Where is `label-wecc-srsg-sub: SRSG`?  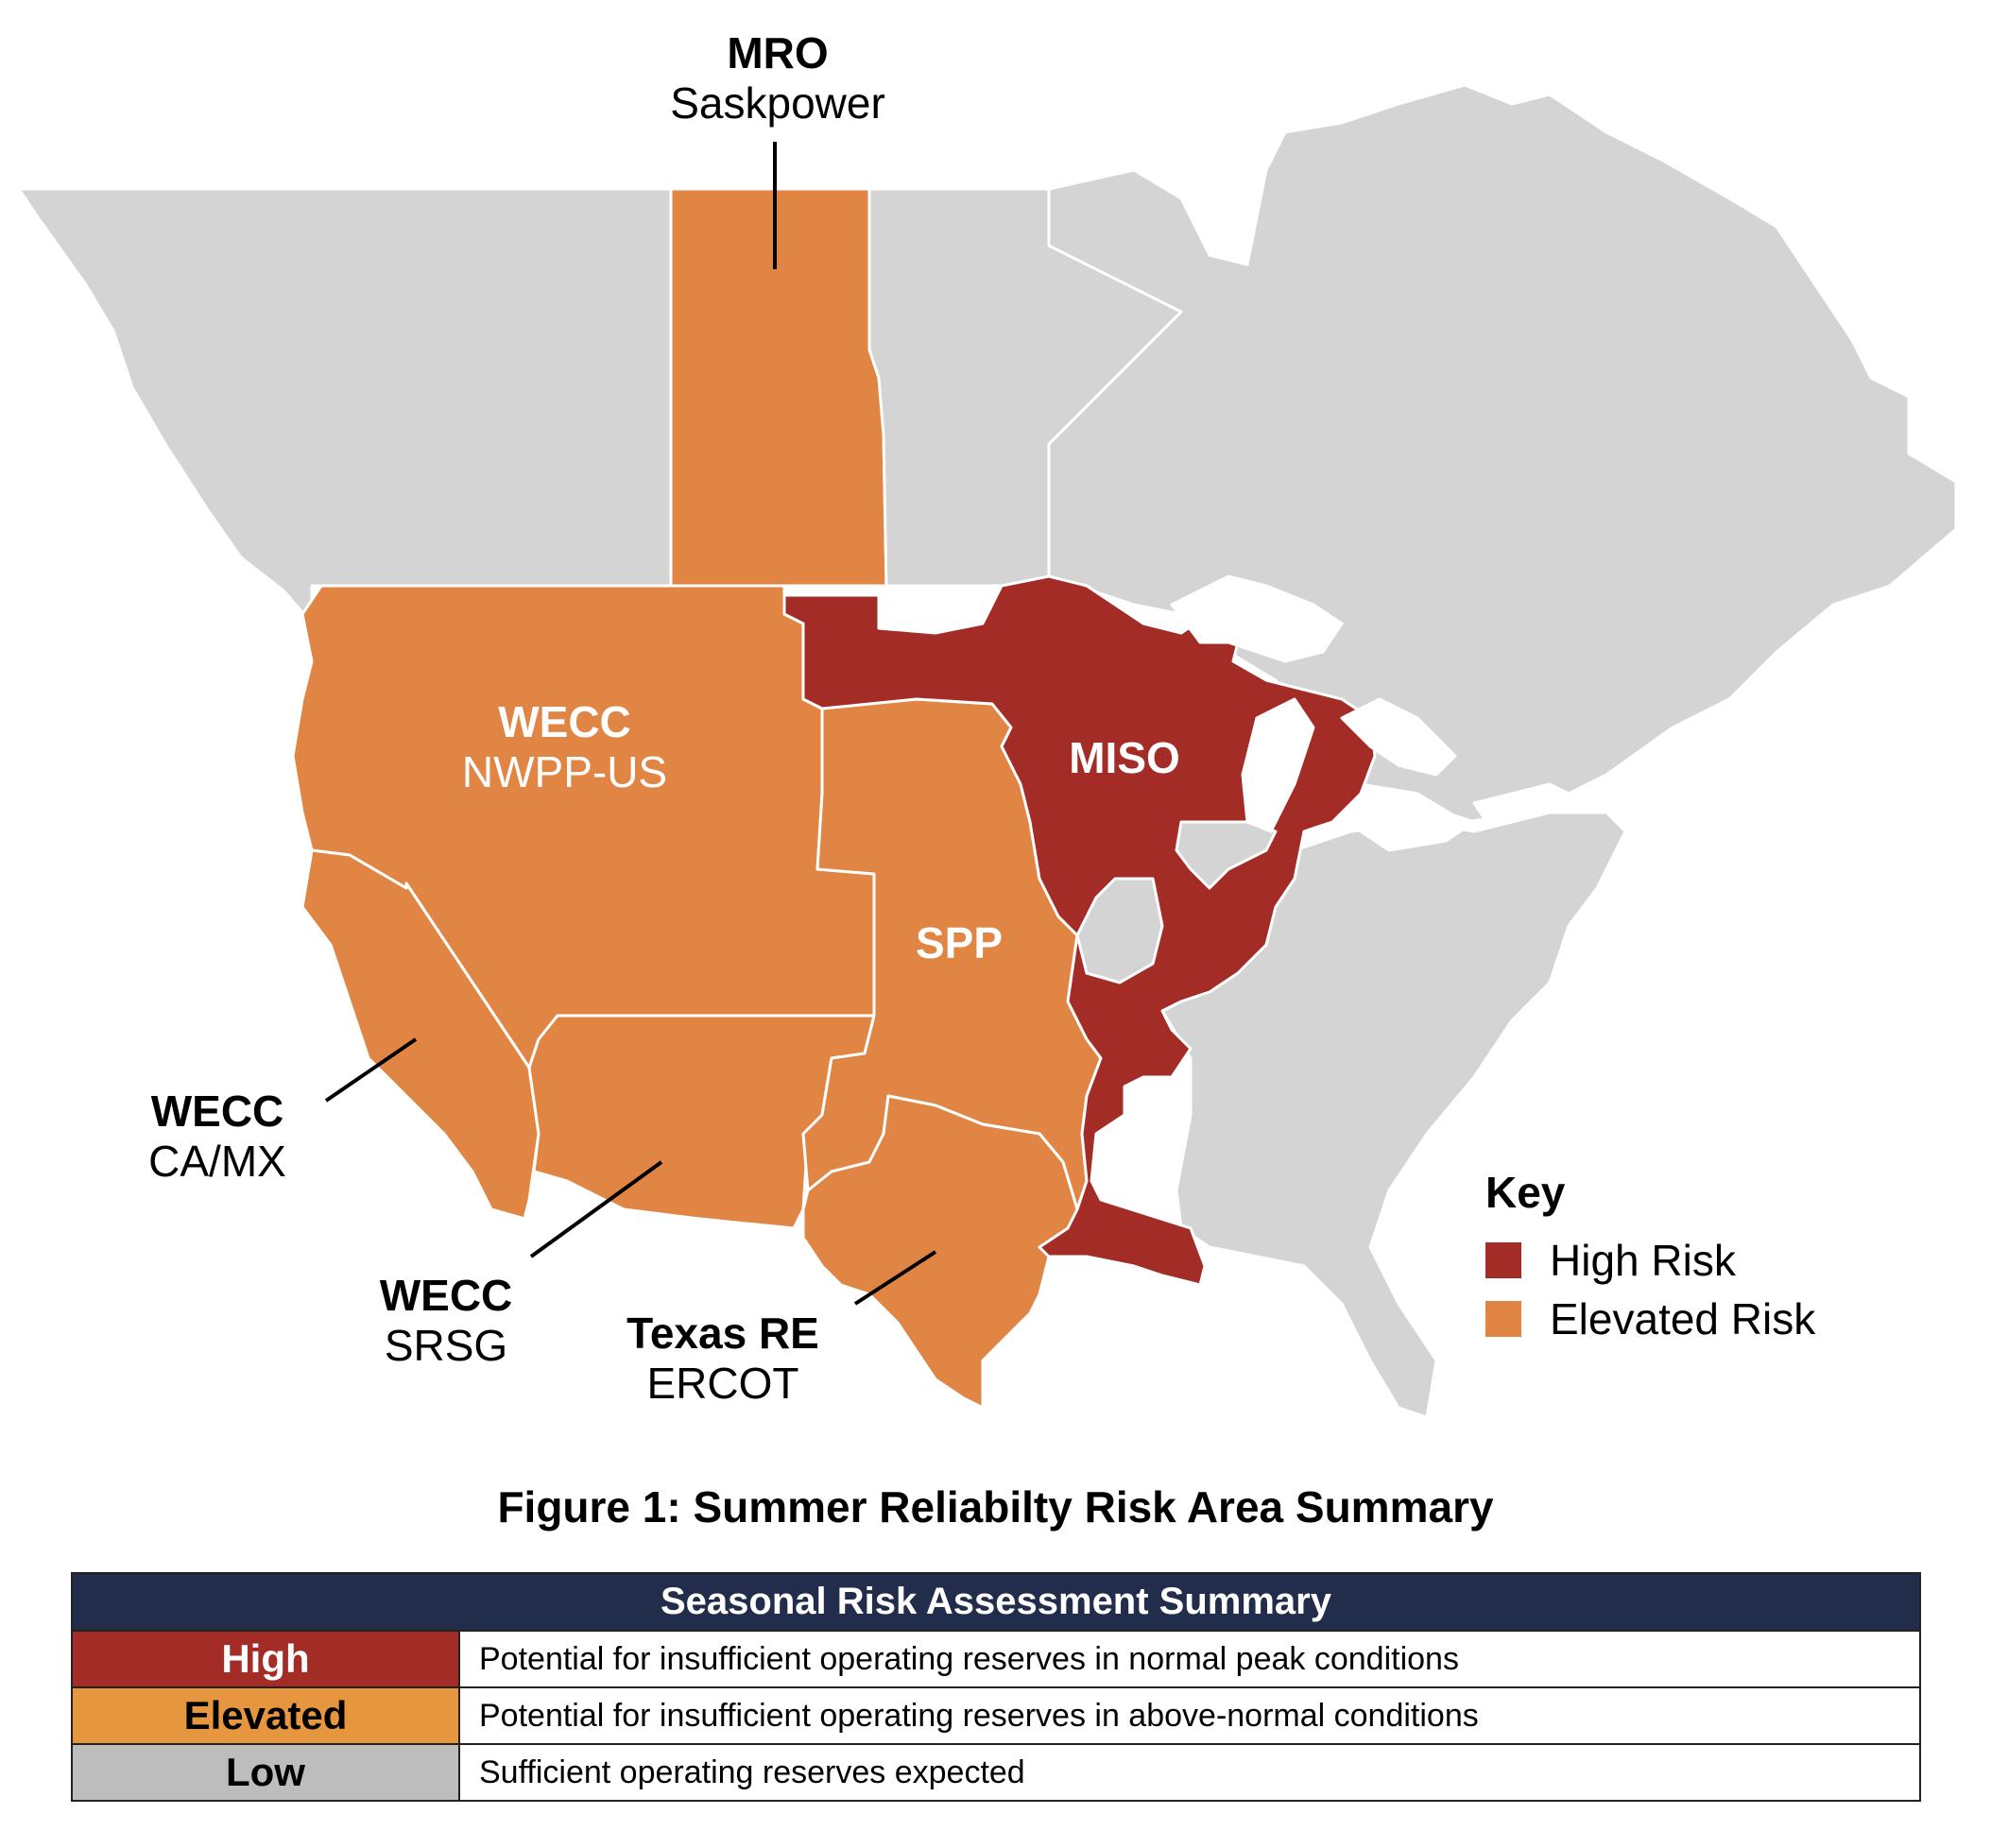
label-wecc-srsg-sub: SRSG is located at coordinates (446, 1345).